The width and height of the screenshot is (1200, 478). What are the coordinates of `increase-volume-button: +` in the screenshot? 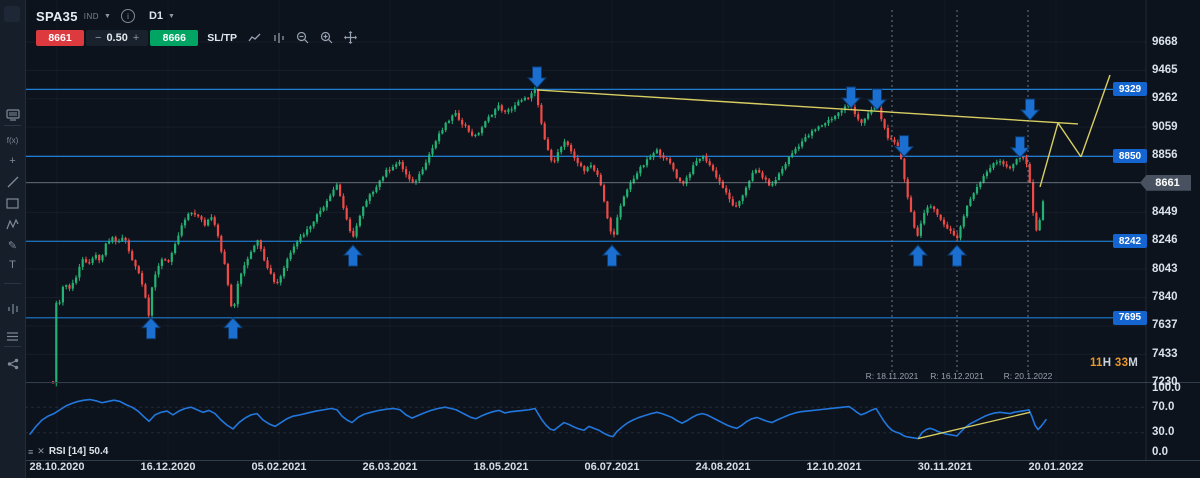 It's located at (136, 37).